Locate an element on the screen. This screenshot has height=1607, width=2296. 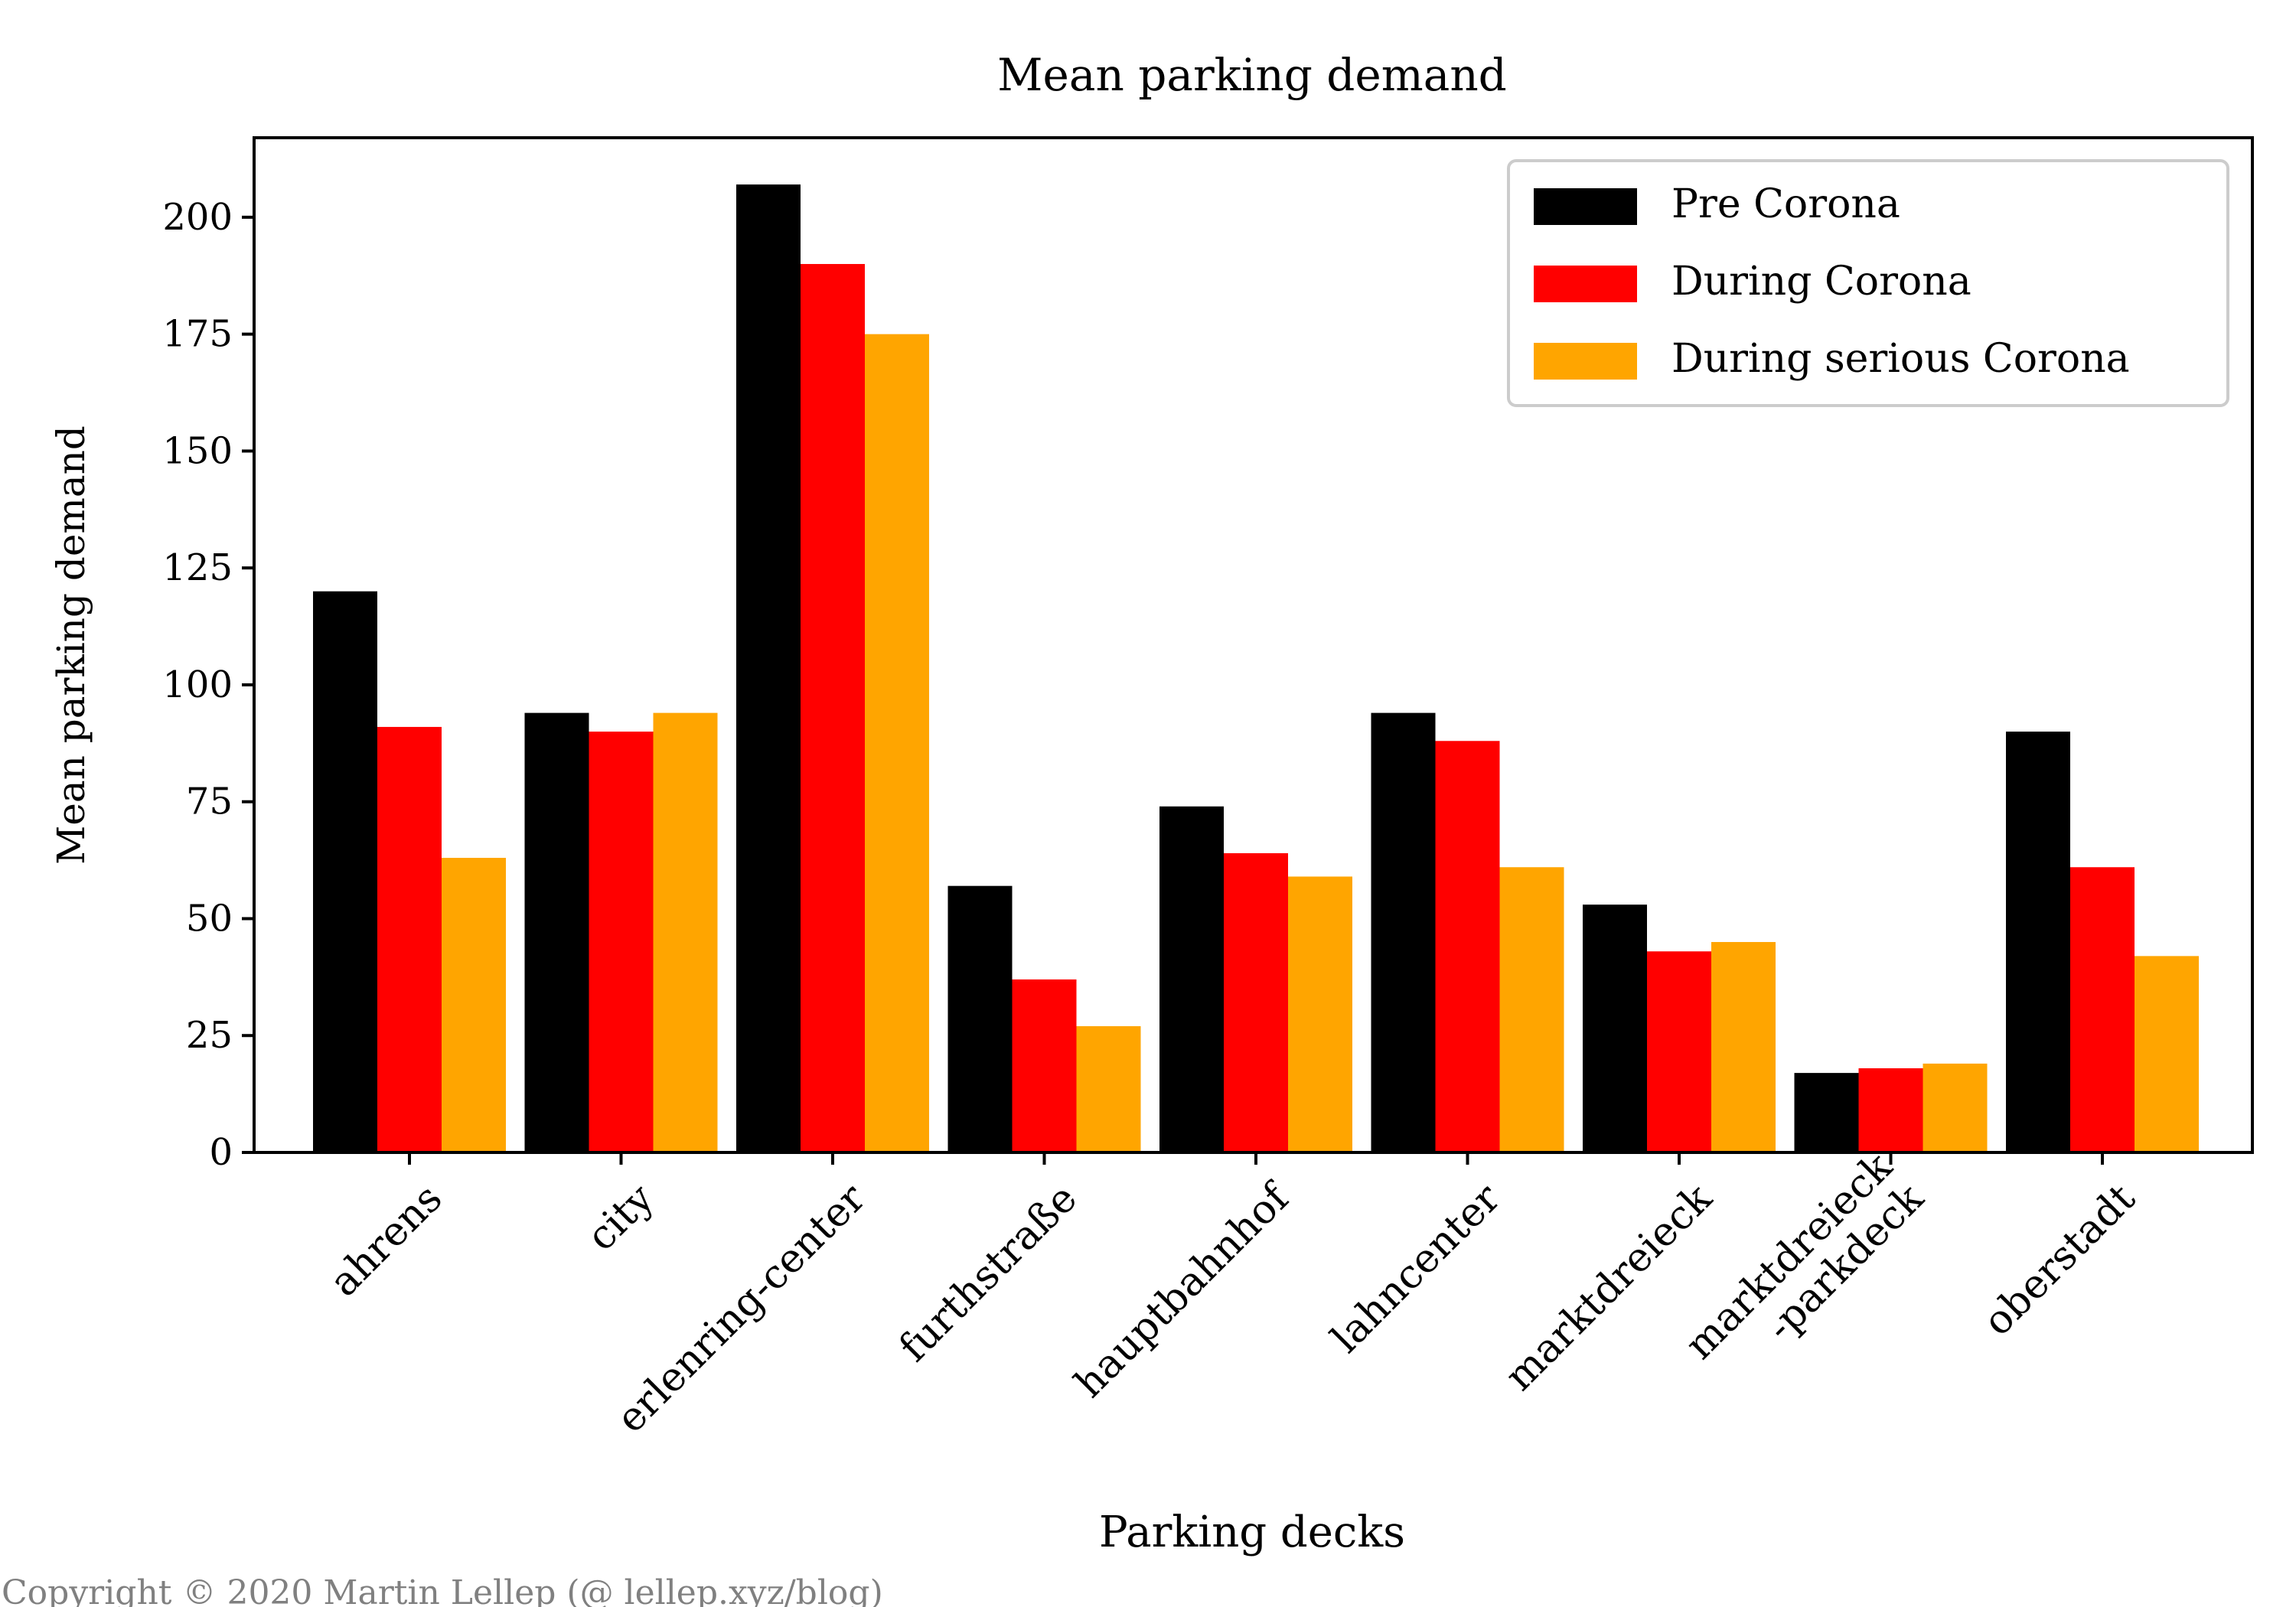
x-tick-label: lahncenter is located at coordinates (1415, 1268).